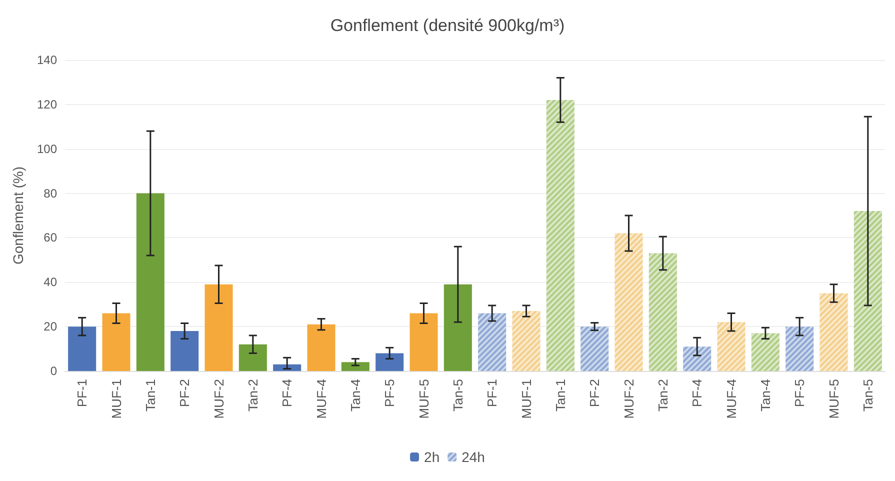 This screenshot has height=481, width=895. Describe the element at coordinates (432, 457) in the screenshot. I see `legend-label: 2h` at that location.